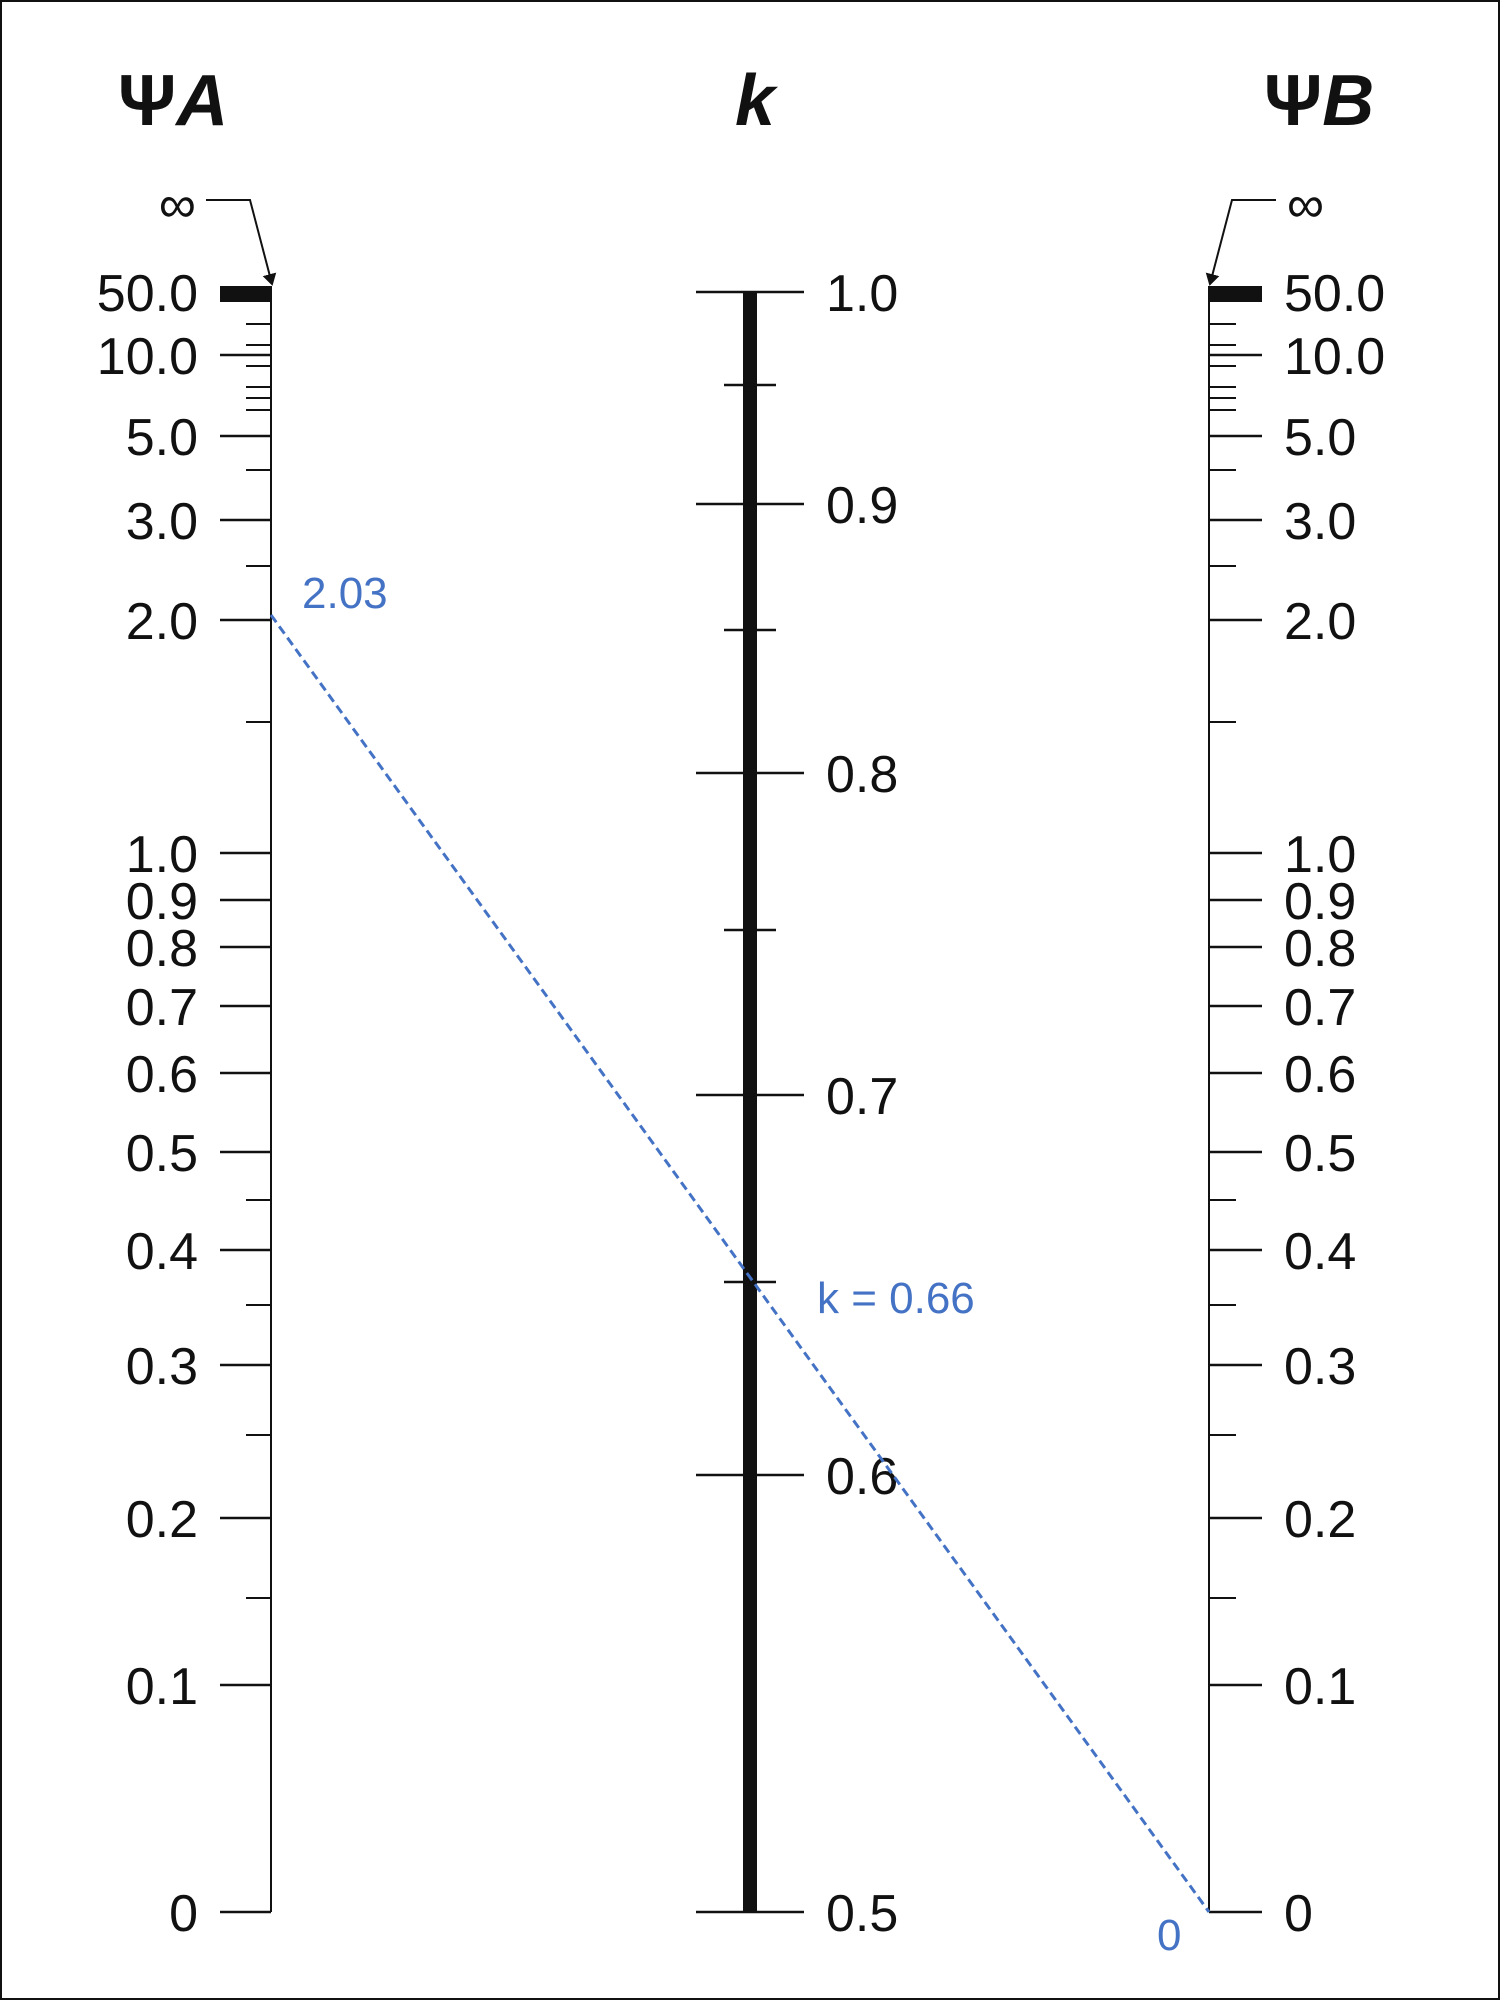  I want to click on psi-a-tick-label: 1.0, so click(162, 855).